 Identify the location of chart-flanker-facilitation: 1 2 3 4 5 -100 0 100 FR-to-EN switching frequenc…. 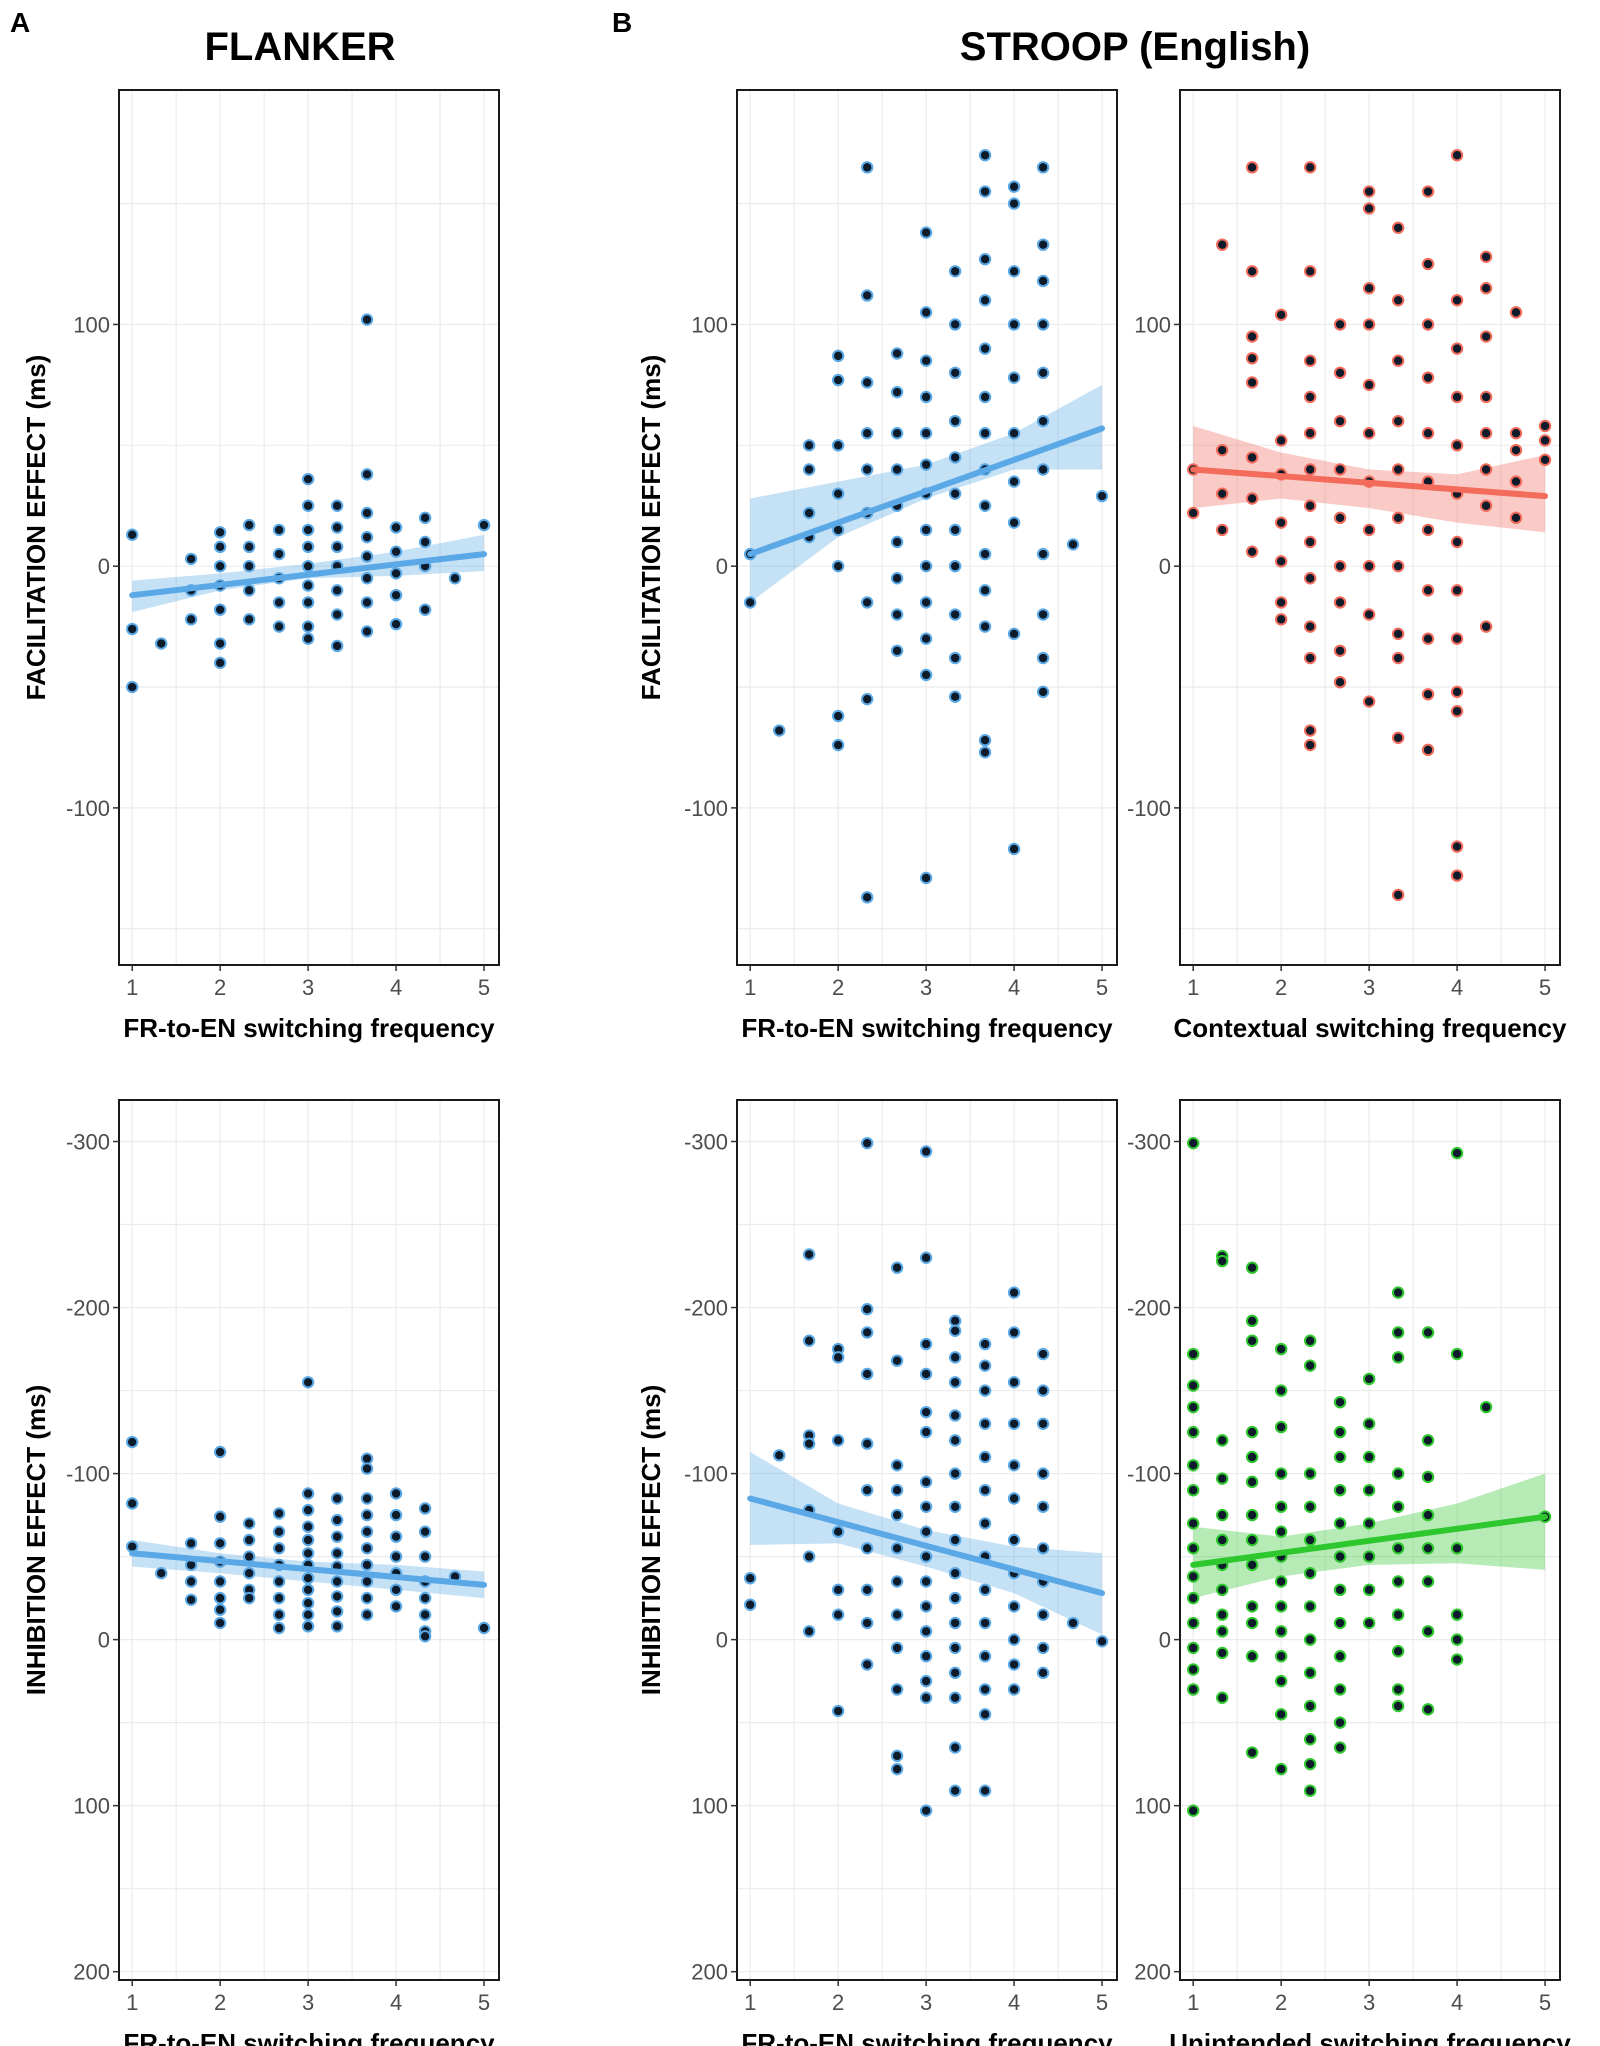
(260, 566).